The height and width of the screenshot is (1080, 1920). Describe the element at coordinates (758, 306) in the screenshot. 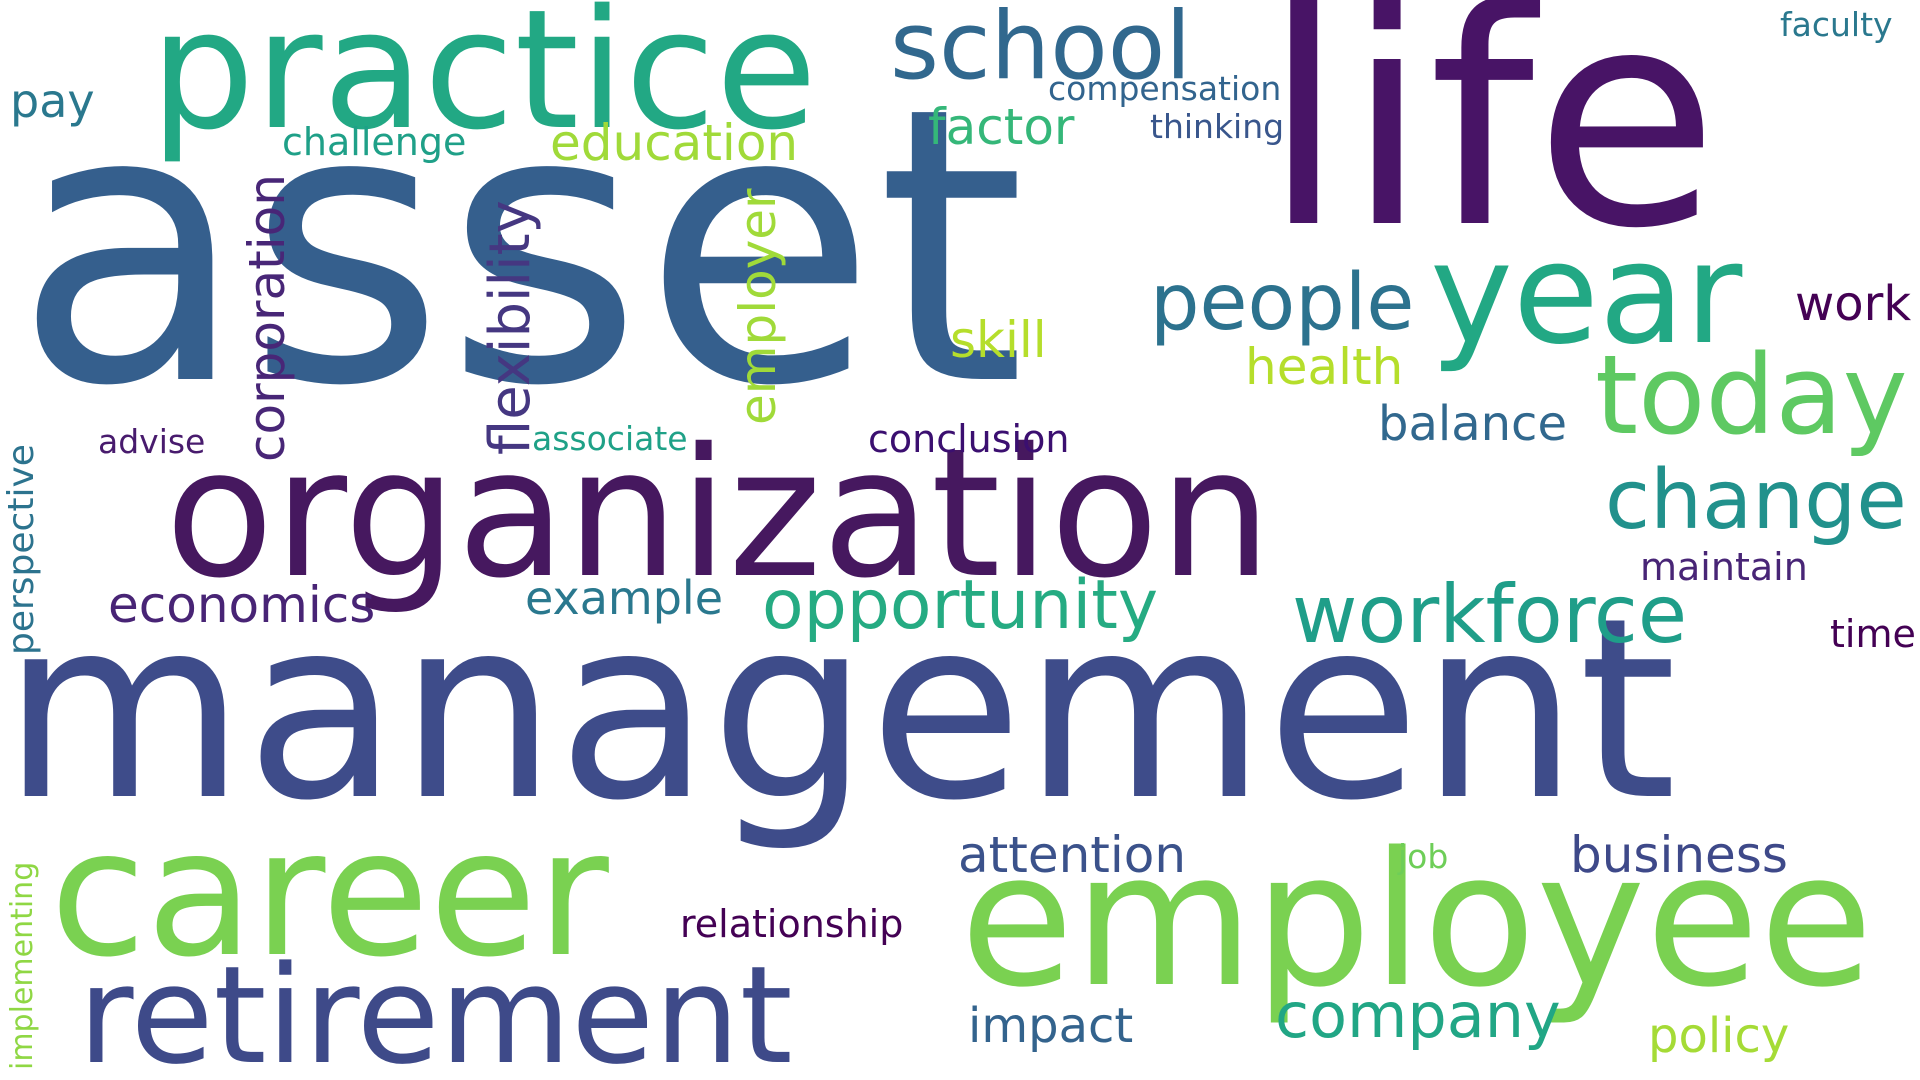

I see `word-employer: employer` at that location.